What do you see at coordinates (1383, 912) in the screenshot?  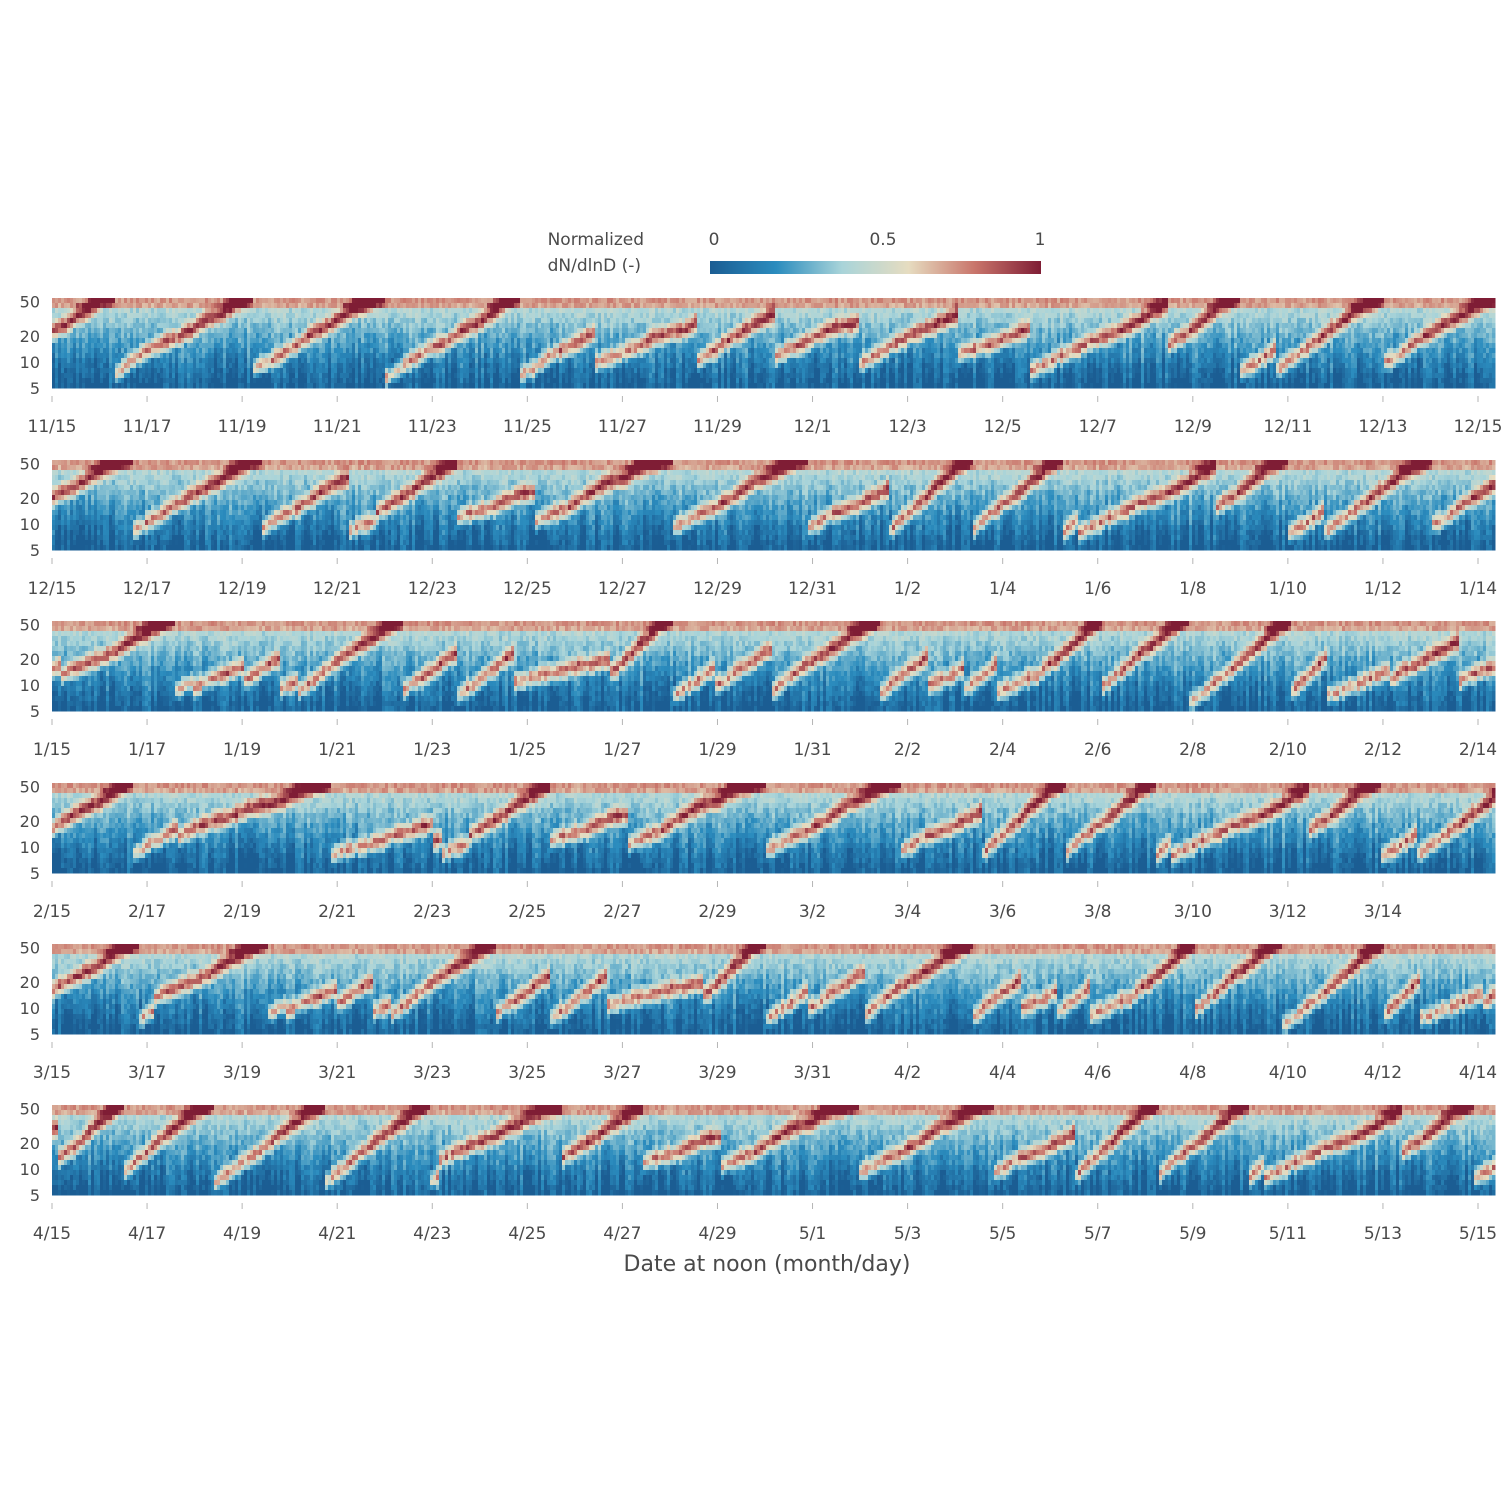 I see `x-tick-label-3-14: 3/14` at bounding box center [1383, 912].